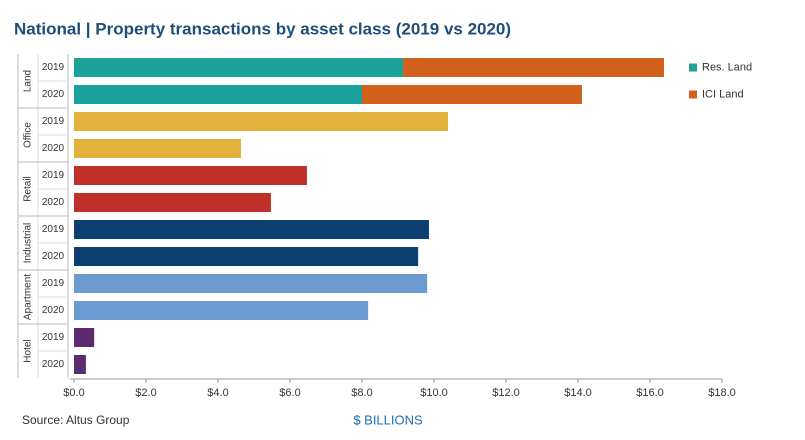 This screenshot has height=440, width=805. Describe the element at coordinates (76, 420) in the screenshot. I see `source: Source: Altus Group` at that location.